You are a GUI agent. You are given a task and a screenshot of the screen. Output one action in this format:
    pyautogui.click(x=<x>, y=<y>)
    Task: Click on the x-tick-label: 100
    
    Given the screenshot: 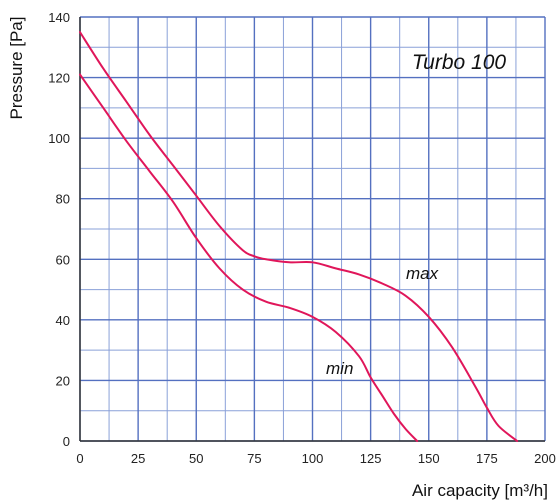 What is the action you would take?
    pyautogui.click(x=313, y=458)
    